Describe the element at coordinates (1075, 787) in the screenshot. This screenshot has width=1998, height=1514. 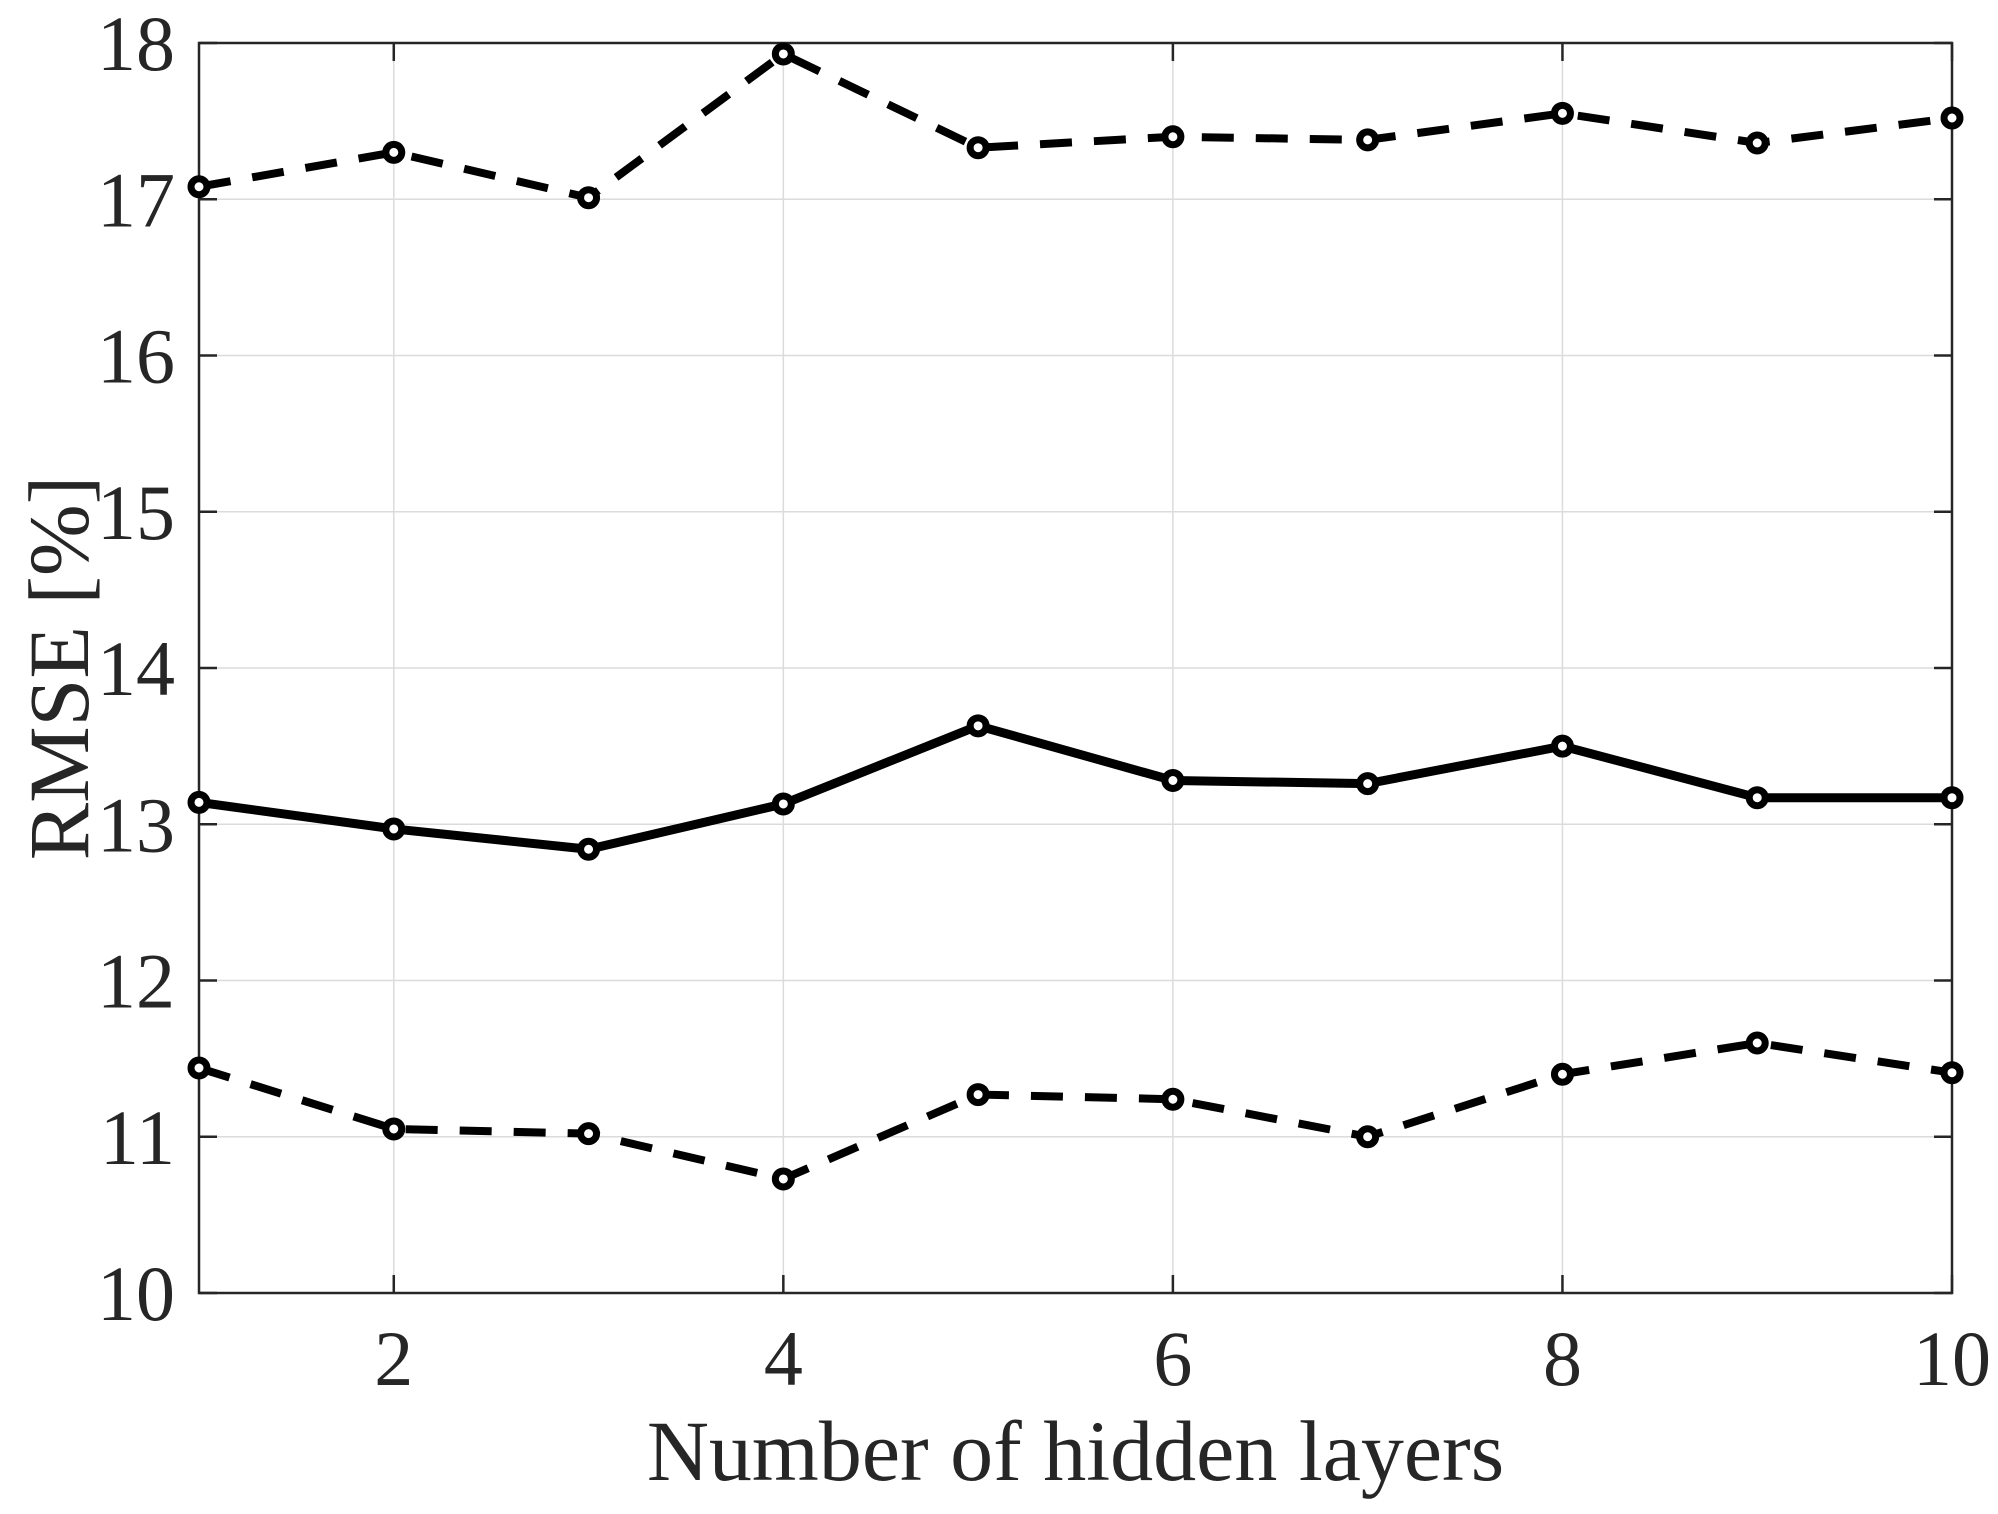
I see `series-line-mean-solid` at that location.